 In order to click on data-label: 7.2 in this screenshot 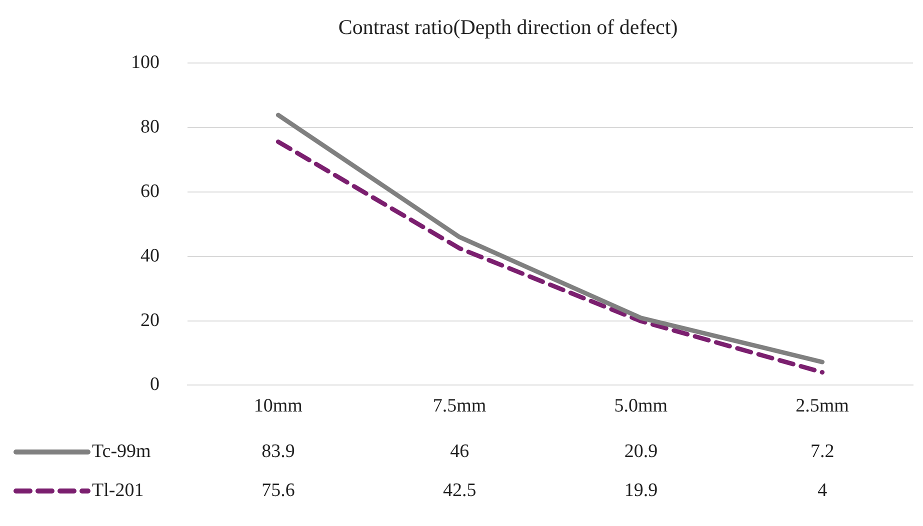, I will do `click(822, 451)`.